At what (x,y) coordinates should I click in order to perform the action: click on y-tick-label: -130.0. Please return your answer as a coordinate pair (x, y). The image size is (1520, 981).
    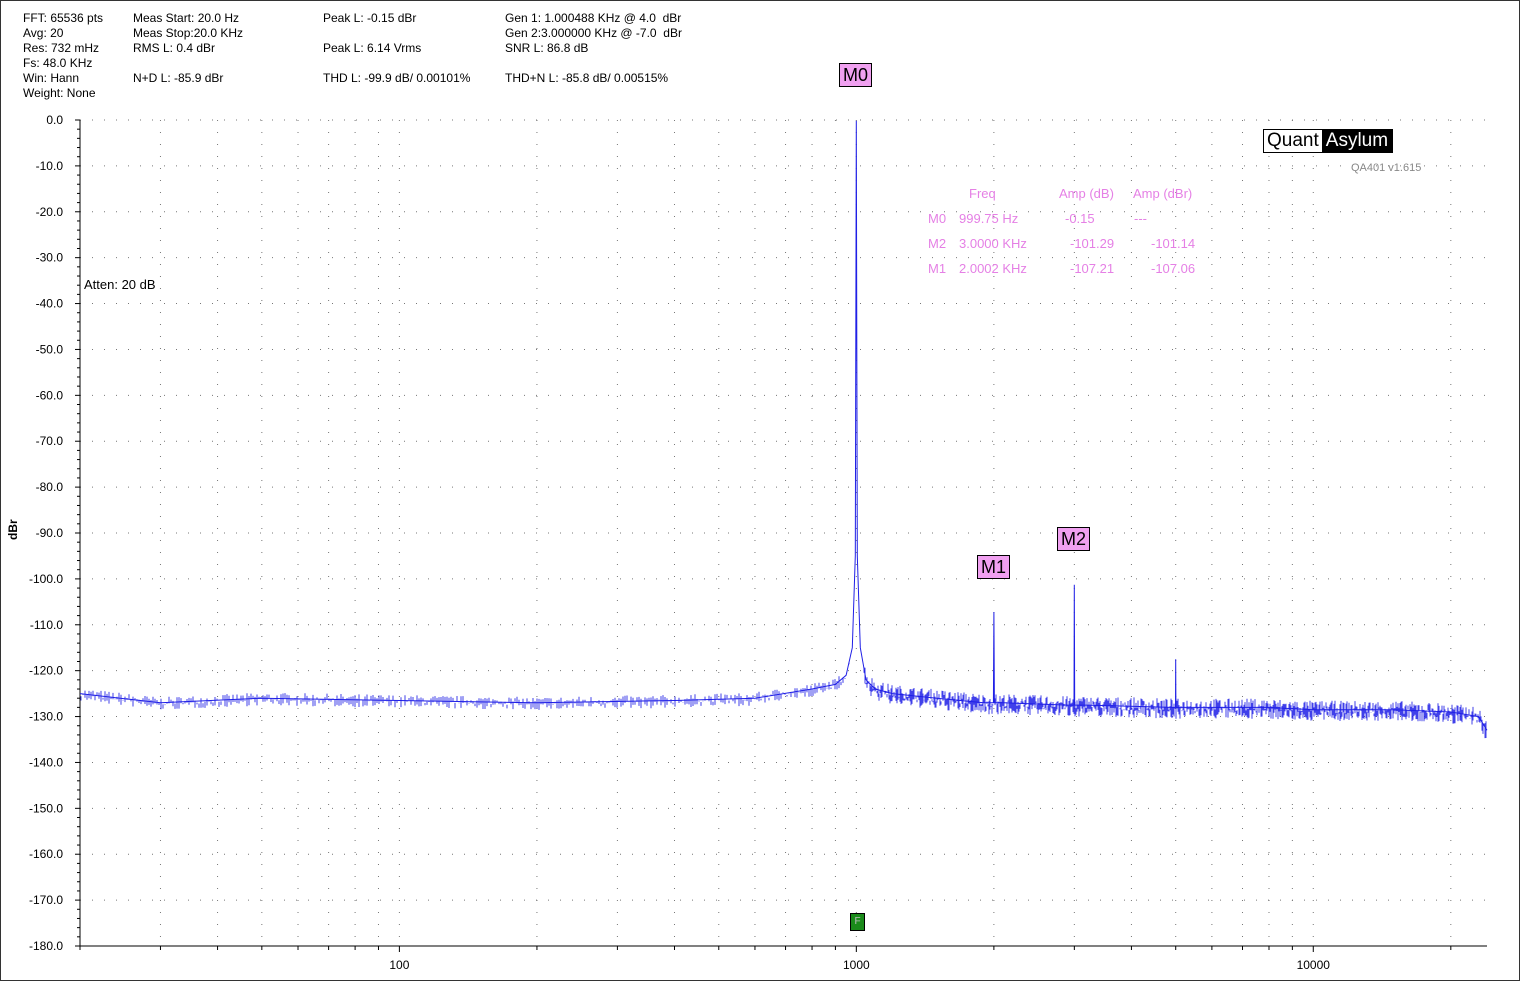
    Looking at the image, I should click on (46, 717).